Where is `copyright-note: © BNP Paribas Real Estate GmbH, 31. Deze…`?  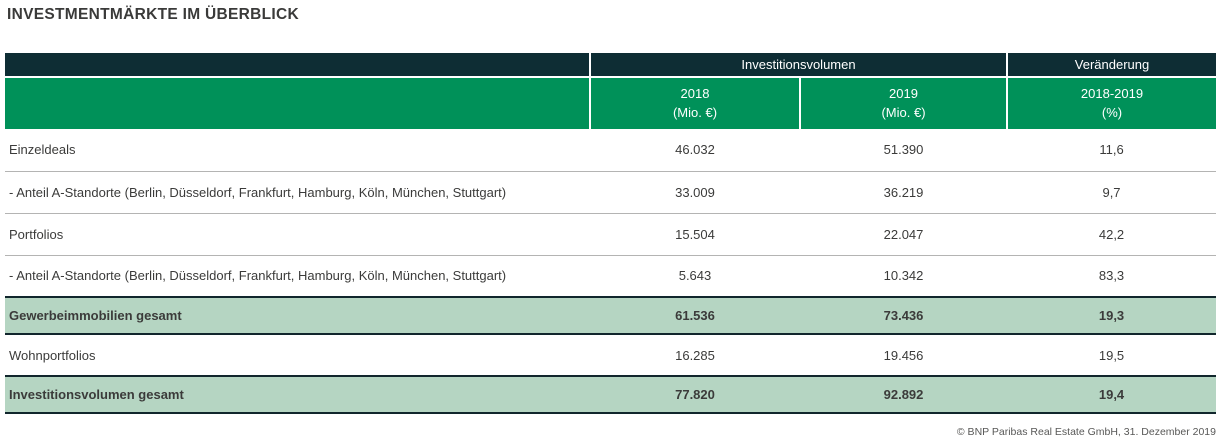
copyright-note: © BNP Paribas Real Estate GmbH, 31. Deze… is located at coordinates (1086, 432).